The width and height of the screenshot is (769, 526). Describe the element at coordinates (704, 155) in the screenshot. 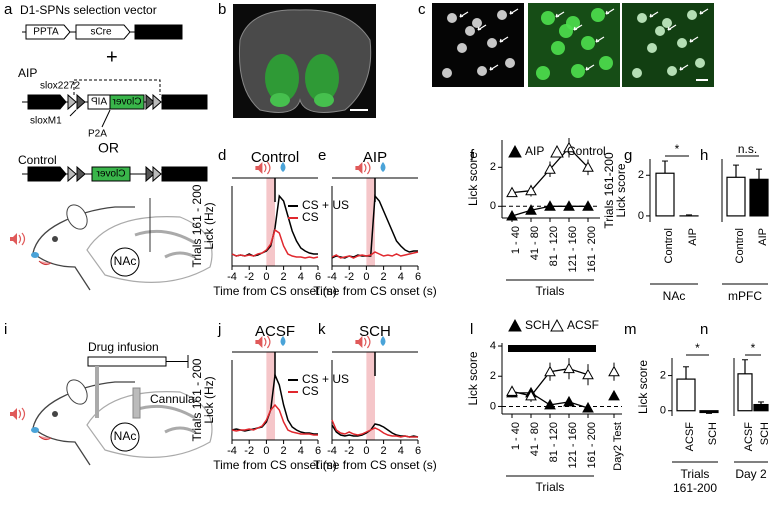

I see `panel-label: h` at that location.